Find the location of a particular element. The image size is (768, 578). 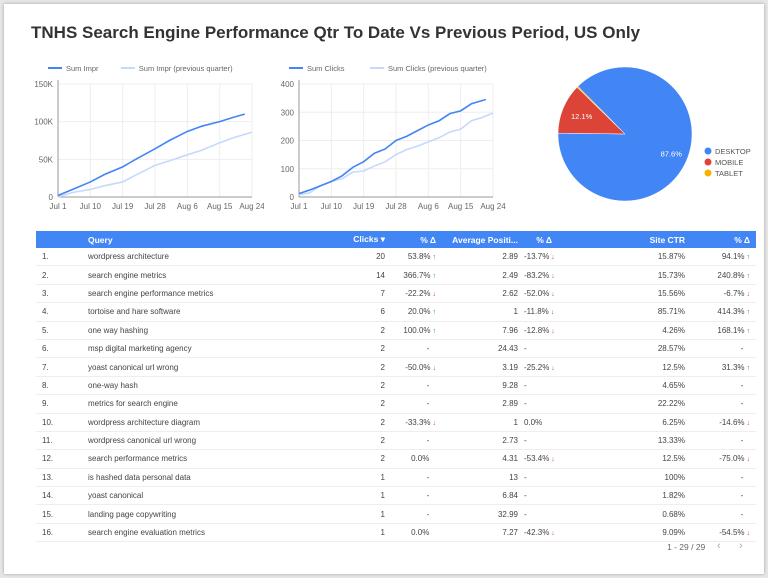

col-ctr-delta: % Δ is located at coordinates (742, 239).